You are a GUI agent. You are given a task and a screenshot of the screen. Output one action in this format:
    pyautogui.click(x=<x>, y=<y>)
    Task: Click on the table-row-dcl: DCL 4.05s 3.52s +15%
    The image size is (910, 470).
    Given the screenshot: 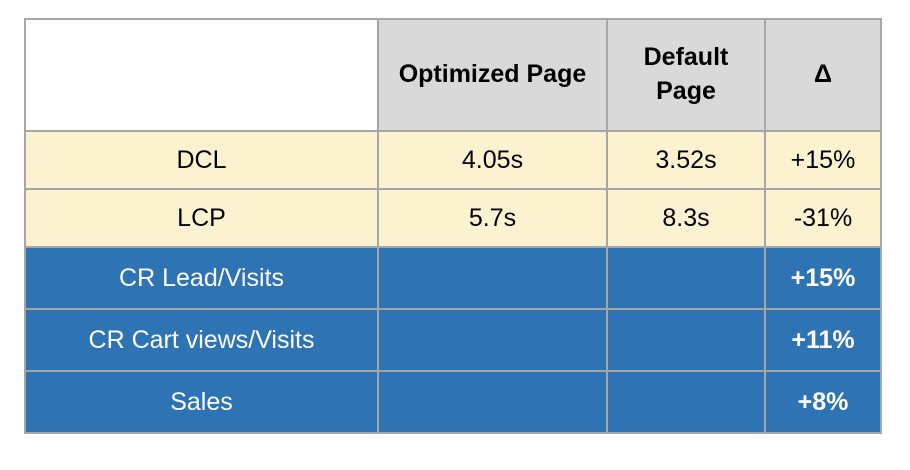 What is the action you would take?
    pyautogui.click(x=453, y=160)
    